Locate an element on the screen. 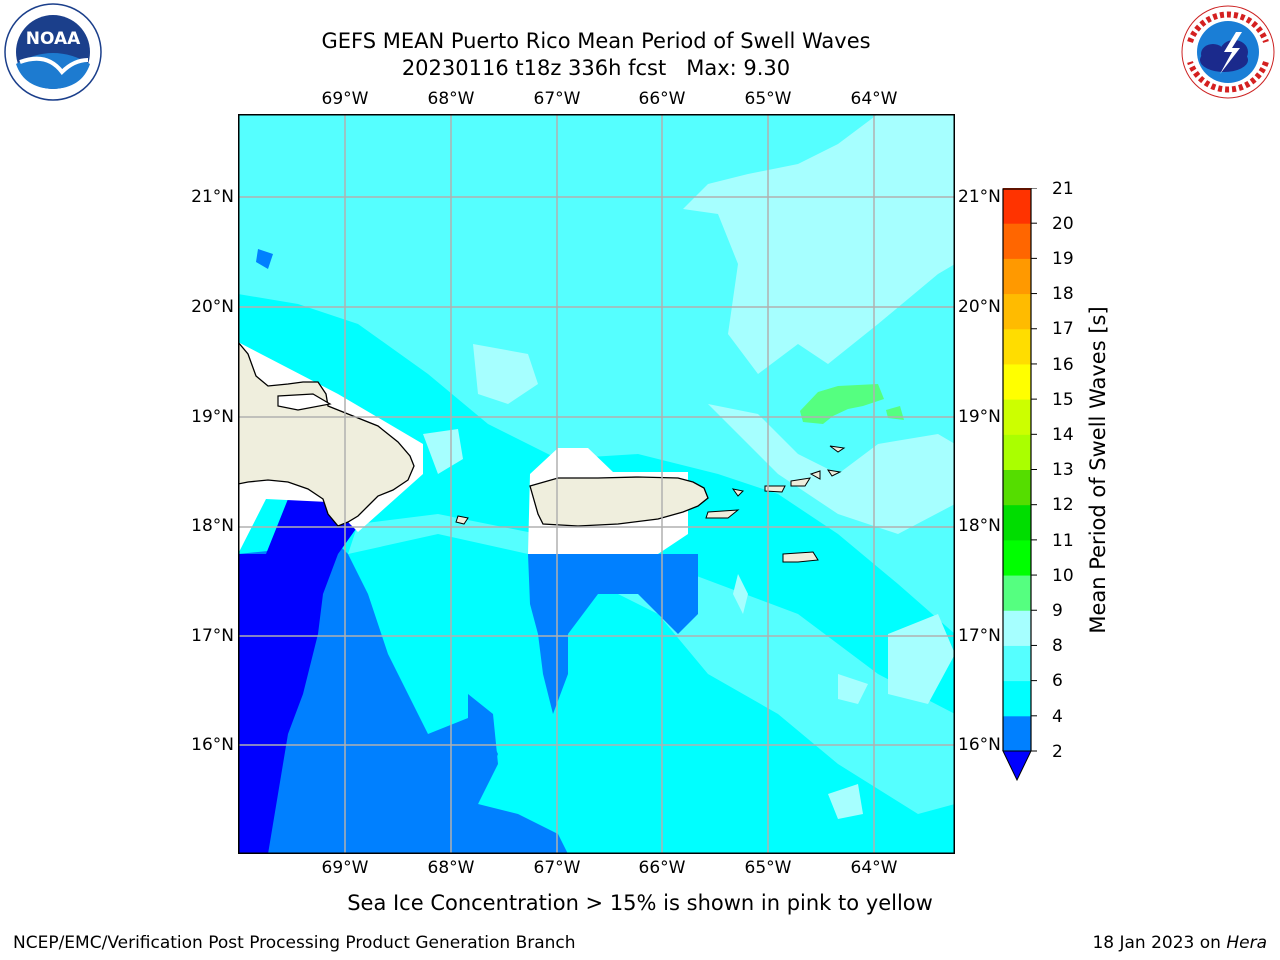 The height and width of the screenshot is (960, 1280). colorbar is located at coordinates (1020, 485).